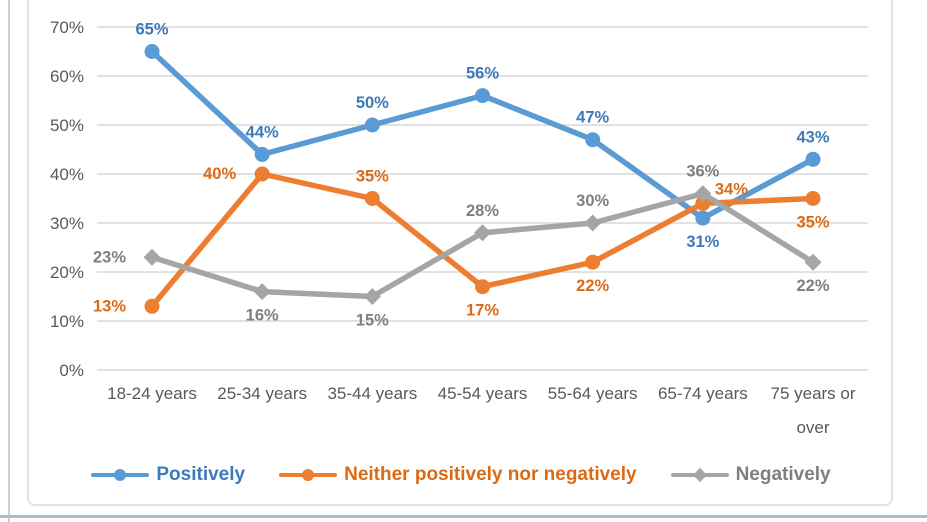 This screenshot has height=522, width=927. I want to click on x-label-0: 18-24 years, so click(152, 393).